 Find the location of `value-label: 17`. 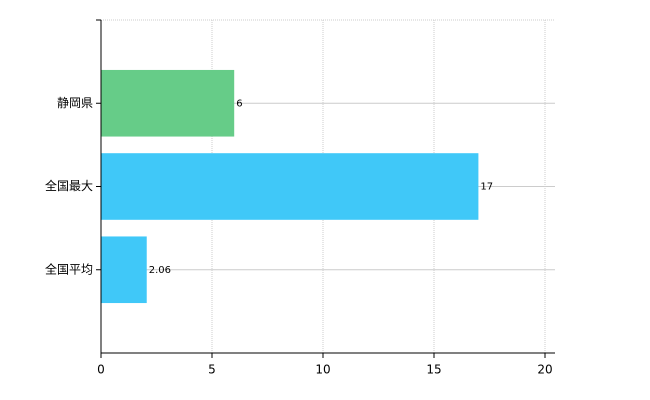

value-label: 17 is located at coordinates (486, 187).